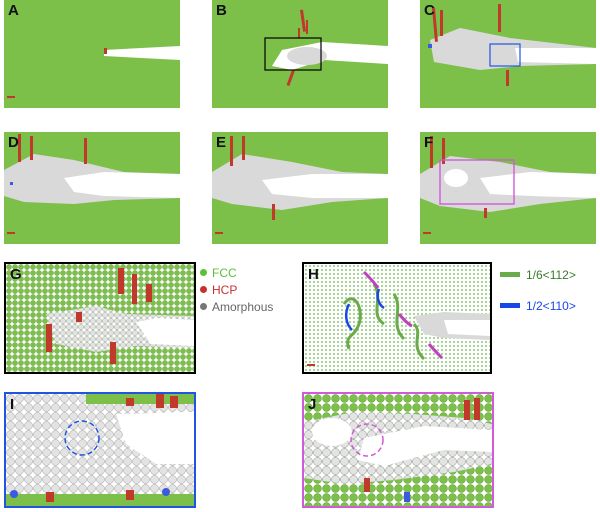 The width and height of the screenshot is (600, 512). Describe the element at coordinates (510, 274) in the screenshot. I see `partial-dislocation-icon` at that location.